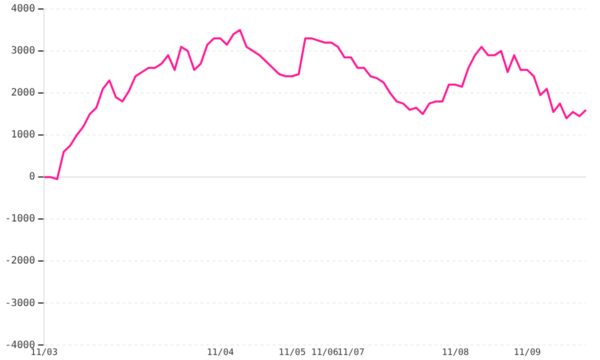 The height and width of the screenshot is (360, 600). Describe the element at coordinates (220, 353) in the screenshot. I see `x-tick-label: 11/04` at that location.